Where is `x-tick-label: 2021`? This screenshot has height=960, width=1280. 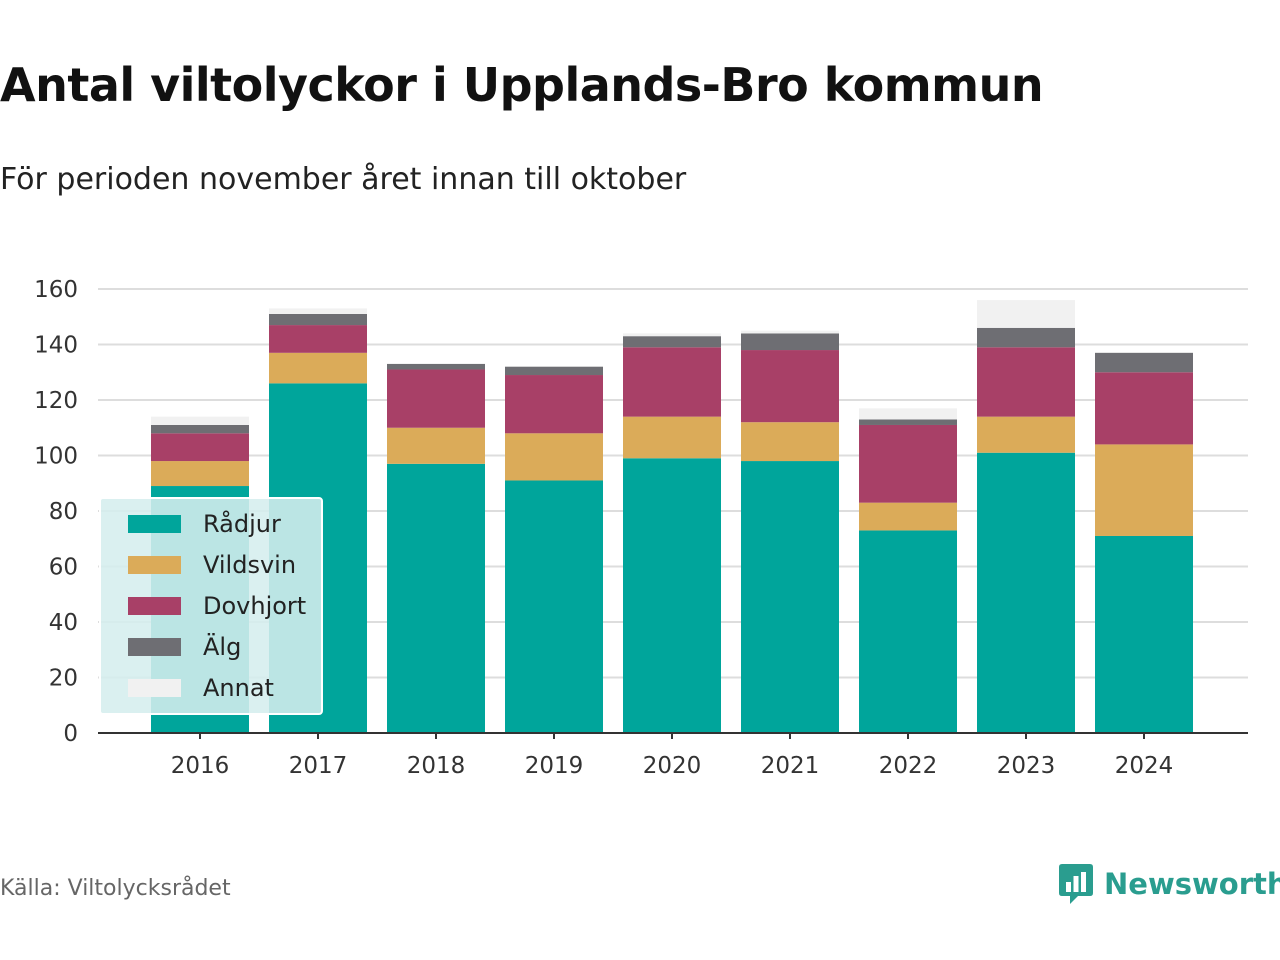
x-tick-label: 2021 is located at coordinates (790, 766).